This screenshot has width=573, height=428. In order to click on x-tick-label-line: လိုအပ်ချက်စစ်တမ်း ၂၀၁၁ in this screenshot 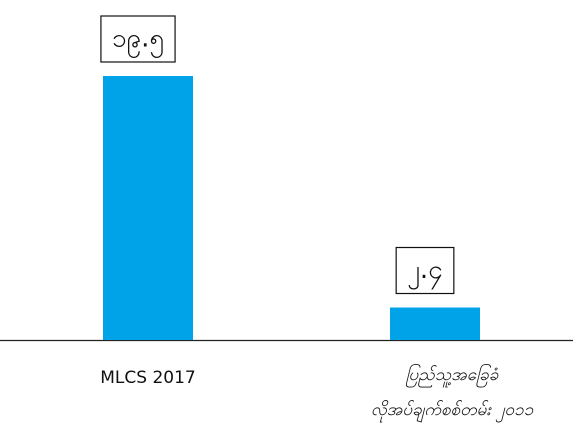, I will do `click(452, 411)`.